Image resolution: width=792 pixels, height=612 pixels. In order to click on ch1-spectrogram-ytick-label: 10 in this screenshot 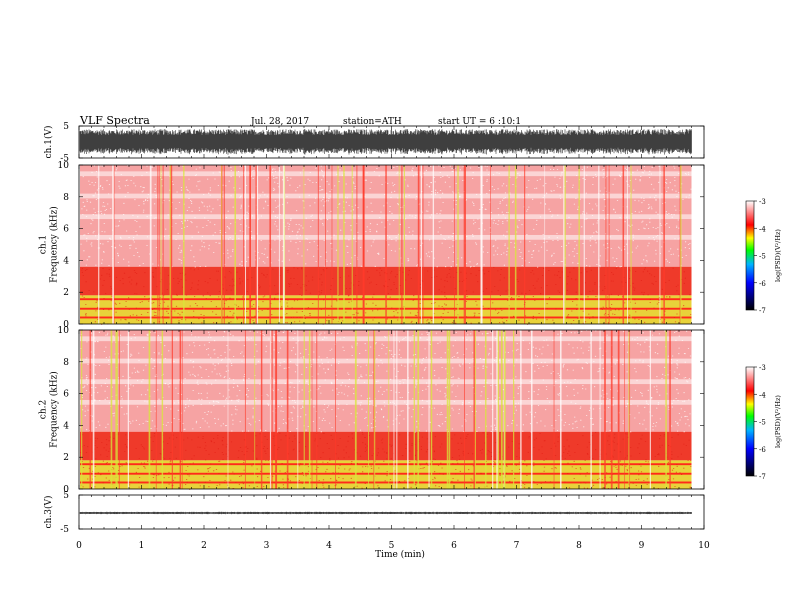, I will do `click(64, 166)`.